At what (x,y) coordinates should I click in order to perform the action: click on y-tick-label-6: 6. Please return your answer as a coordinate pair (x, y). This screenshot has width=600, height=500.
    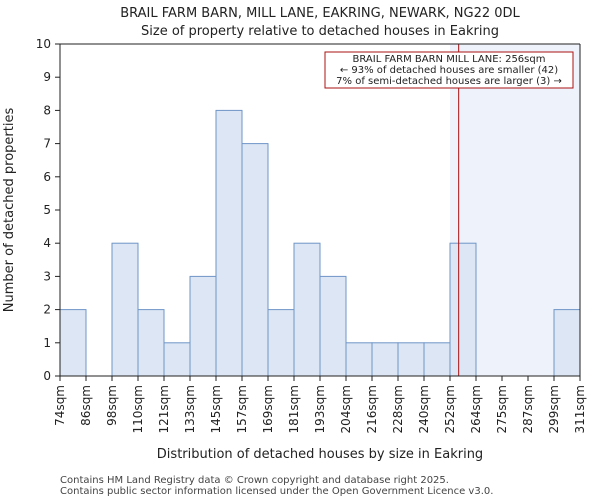
    Looking at the image, I should click on (47, 177).